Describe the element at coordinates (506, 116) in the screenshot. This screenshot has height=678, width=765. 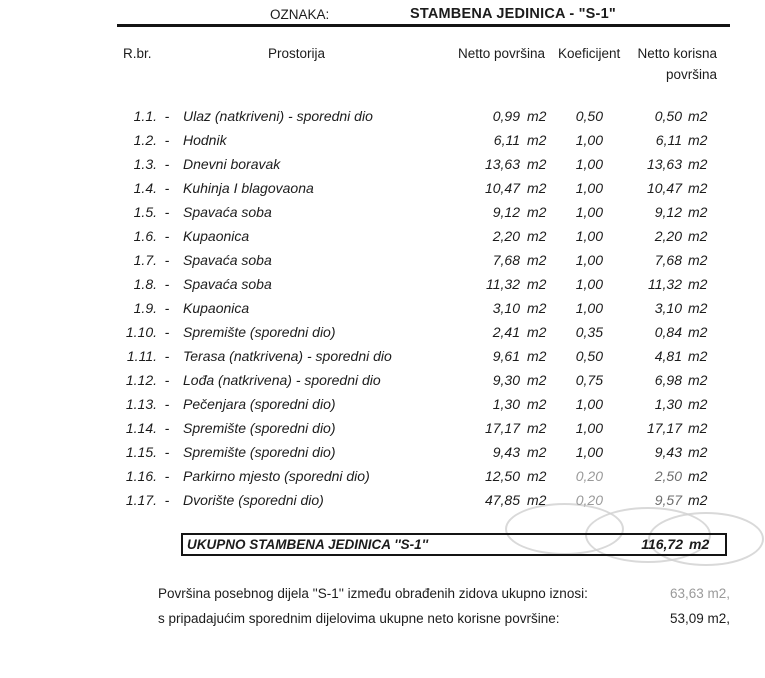
I see `netto-povrsina-value: 0,99` at that location.